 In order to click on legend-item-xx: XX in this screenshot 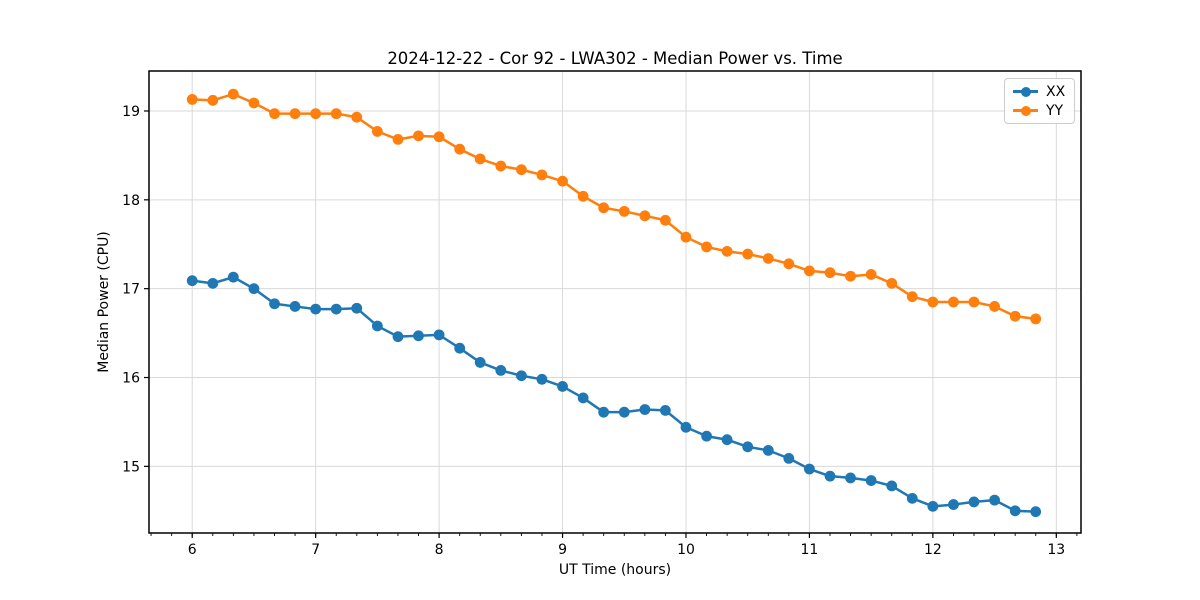, I will do `click(1043, 92)`.